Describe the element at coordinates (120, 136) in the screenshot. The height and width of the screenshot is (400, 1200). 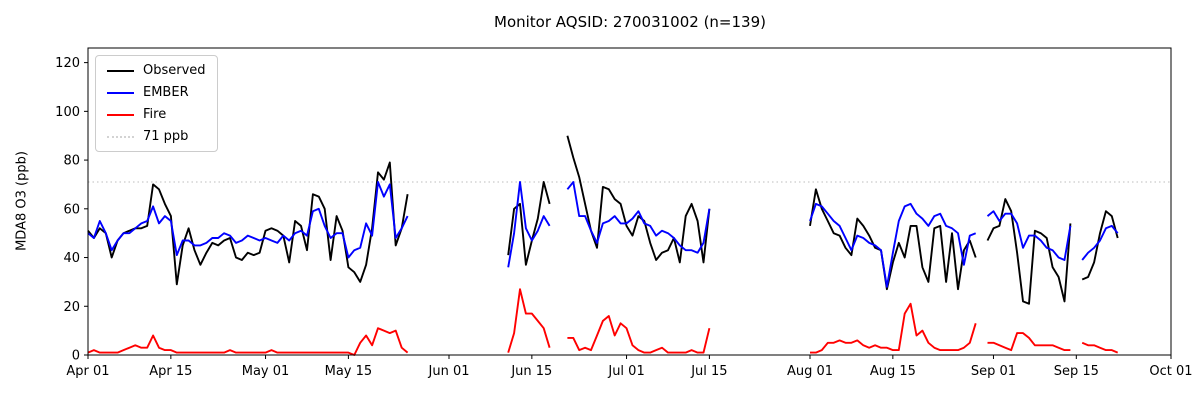
I see `threshold-line-swatch` at that location.